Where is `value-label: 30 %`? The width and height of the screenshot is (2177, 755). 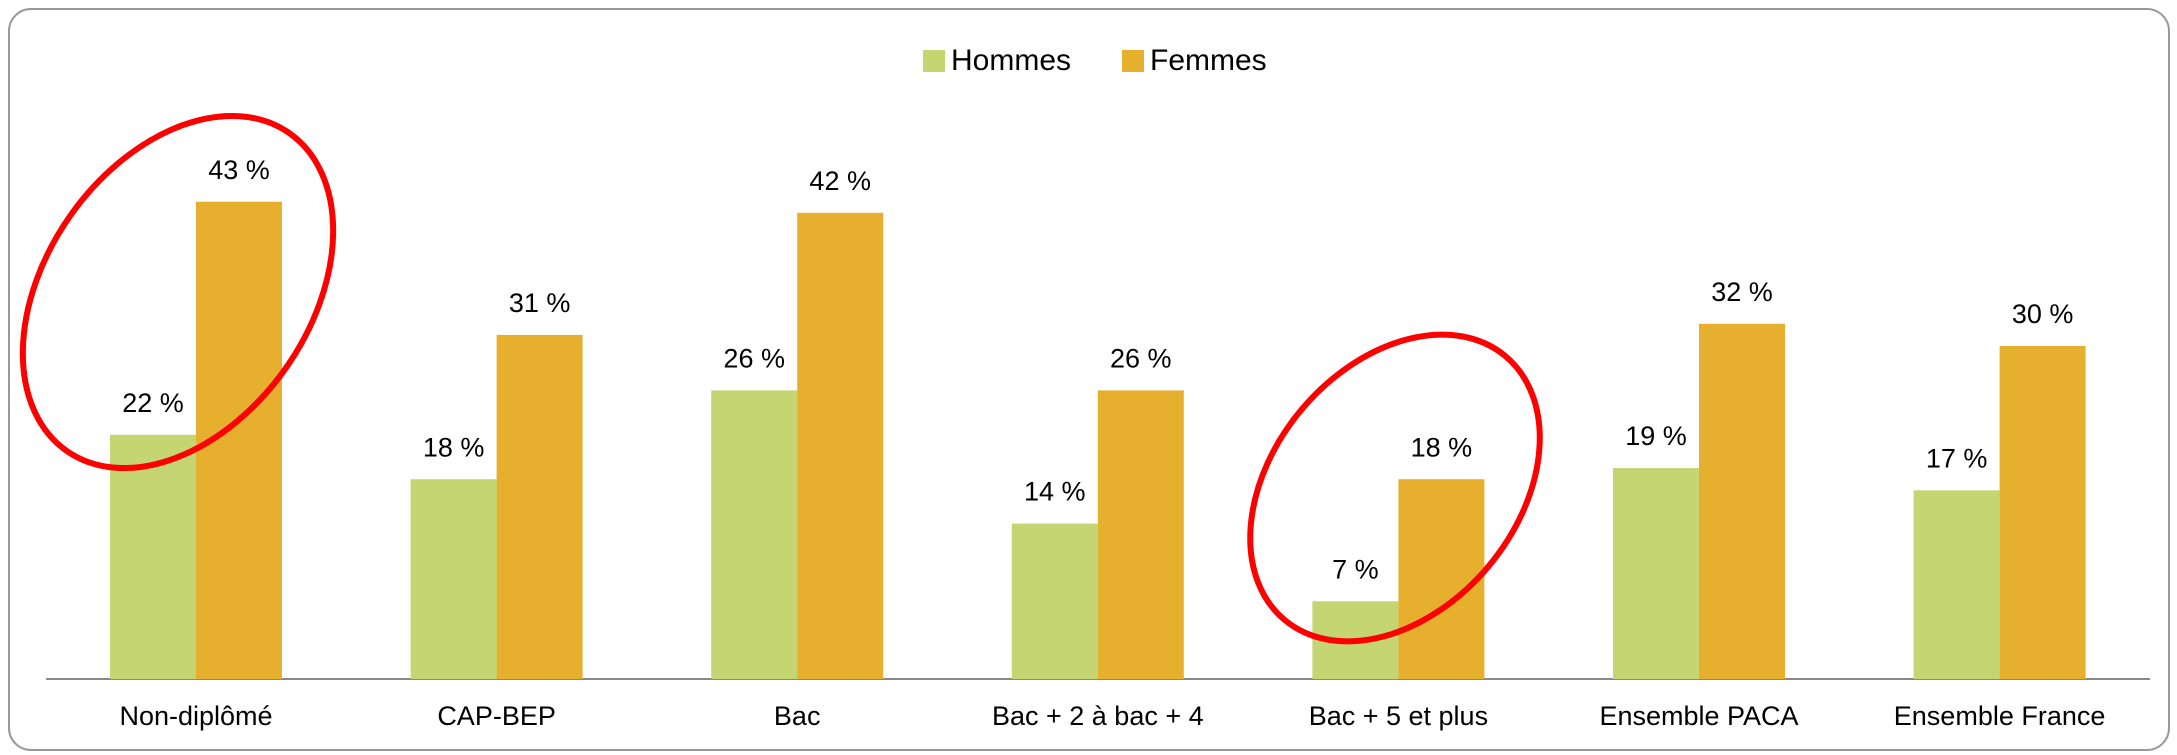 value-label: 30 % is located at coordinates (2043, 314).